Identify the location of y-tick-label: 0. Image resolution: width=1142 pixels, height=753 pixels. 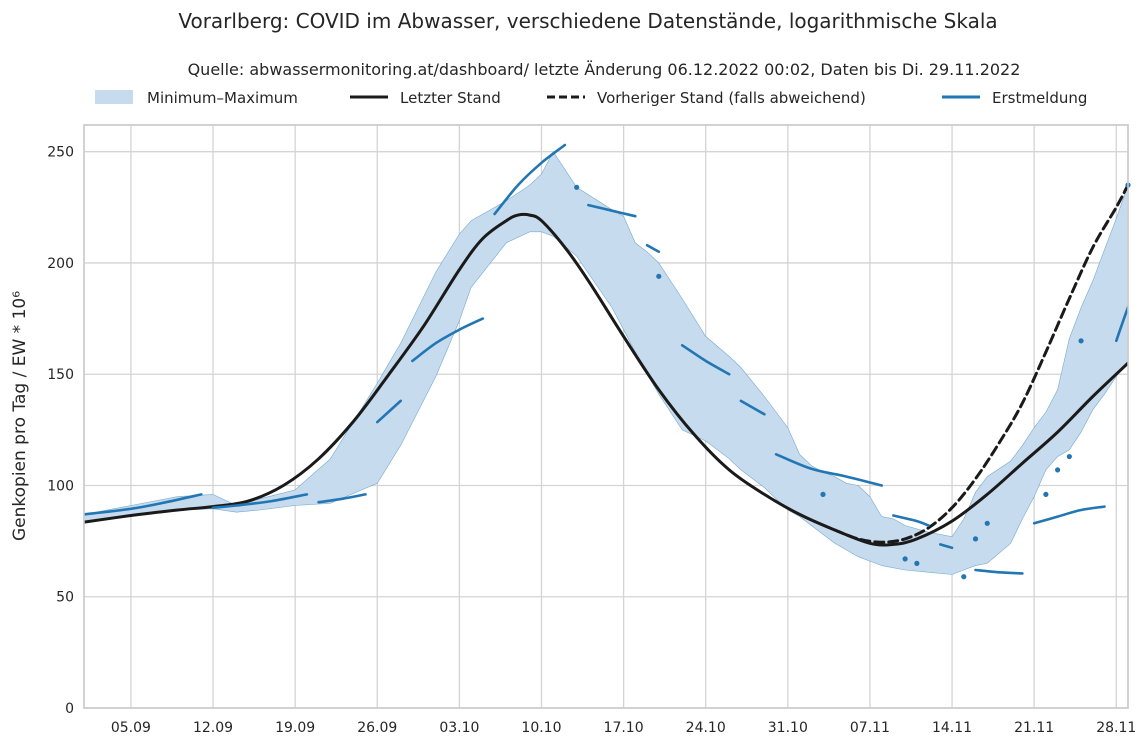
(69, 709).